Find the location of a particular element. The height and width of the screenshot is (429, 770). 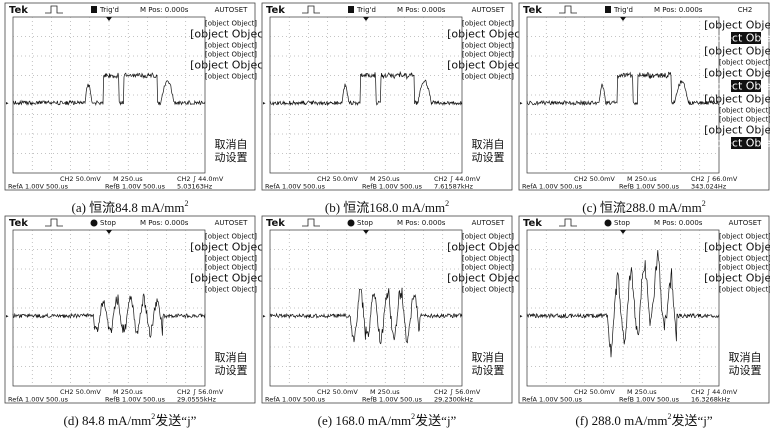

readout-frequency: 5.03163Hz is located at coordinates (195, 187).